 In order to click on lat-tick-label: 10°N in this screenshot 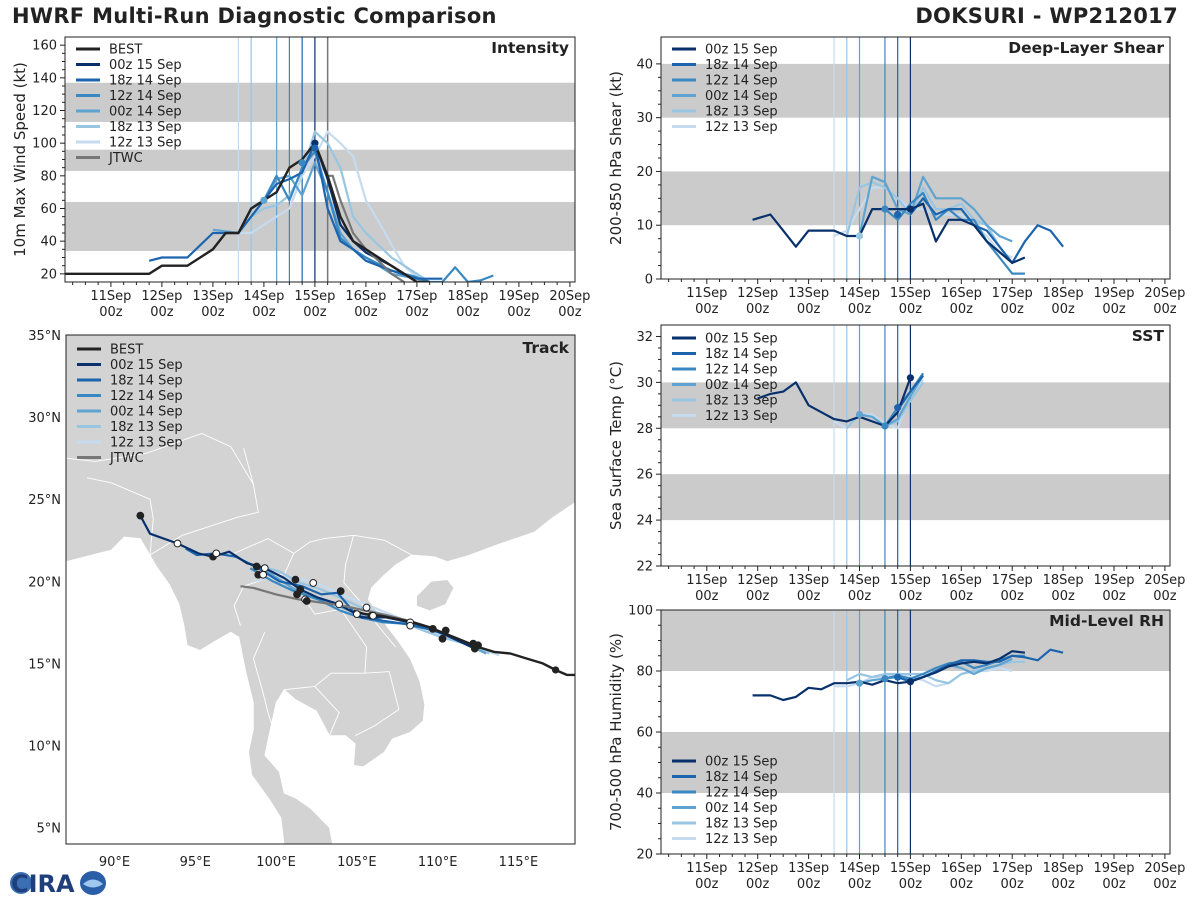, I will do `click(44, 746)`.